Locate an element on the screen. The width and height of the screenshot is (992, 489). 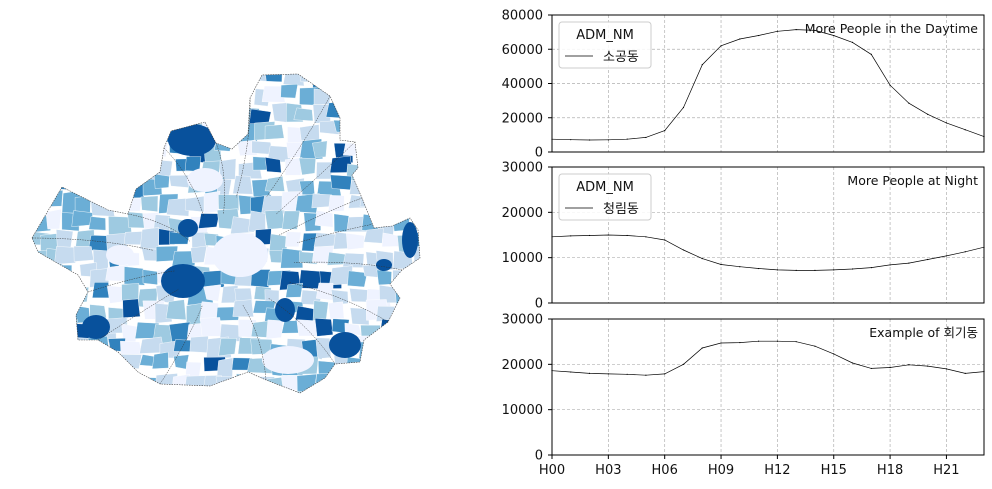
x-tick-label: H21 is located at coordinates (946, 470).